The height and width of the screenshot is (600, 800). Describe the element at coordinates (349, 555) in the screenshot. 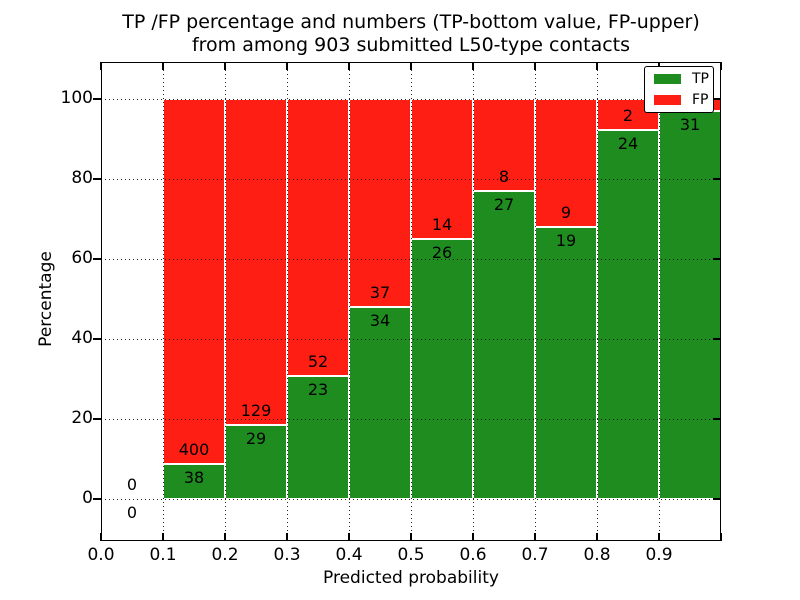

I see `x-tick-label: 0.4` at that location.